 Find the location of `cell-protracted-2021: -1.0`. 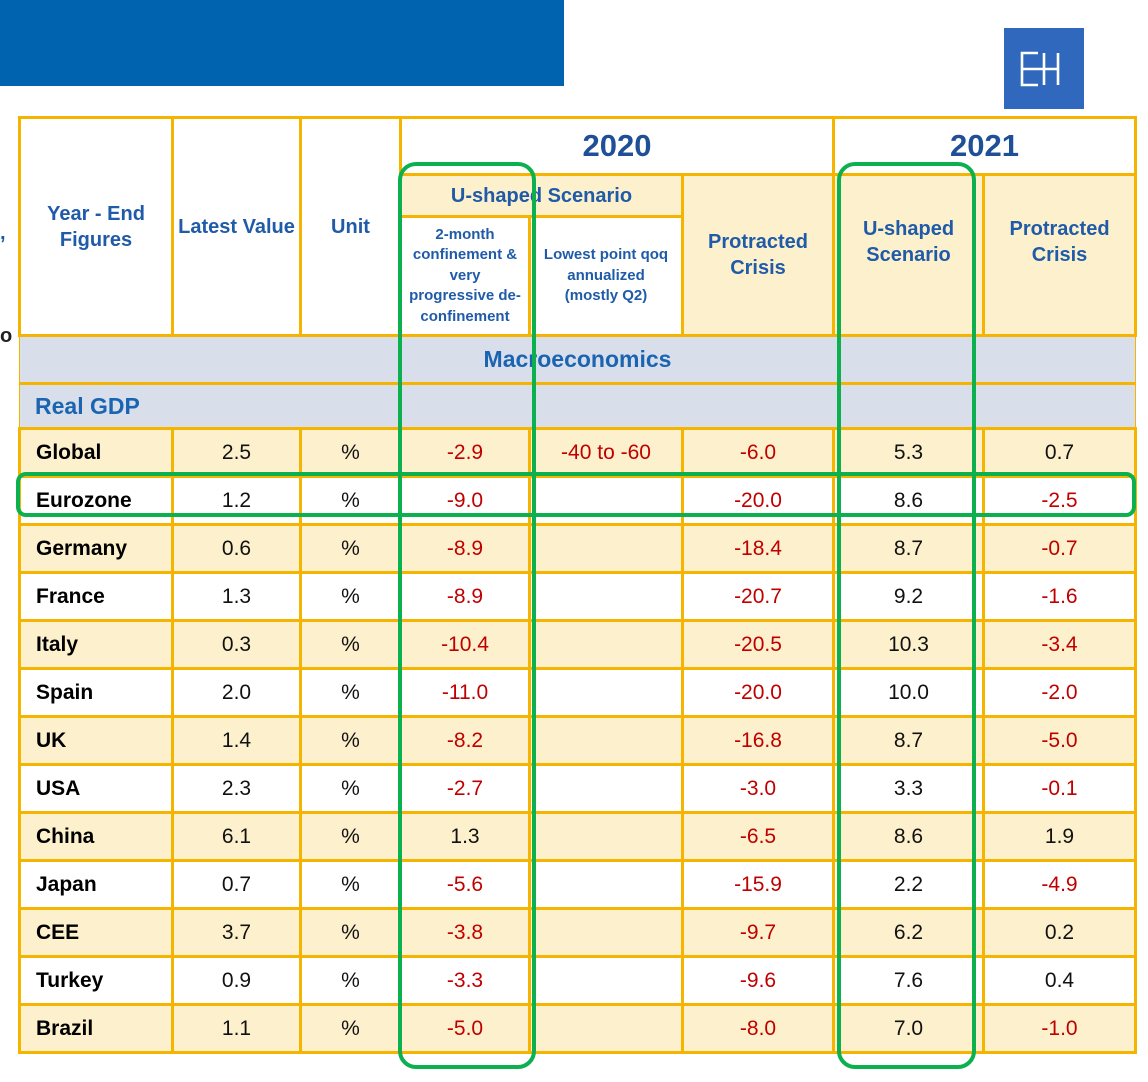

cell-protracted-2021: -1.0 is located at coordinates (1060, 1028).